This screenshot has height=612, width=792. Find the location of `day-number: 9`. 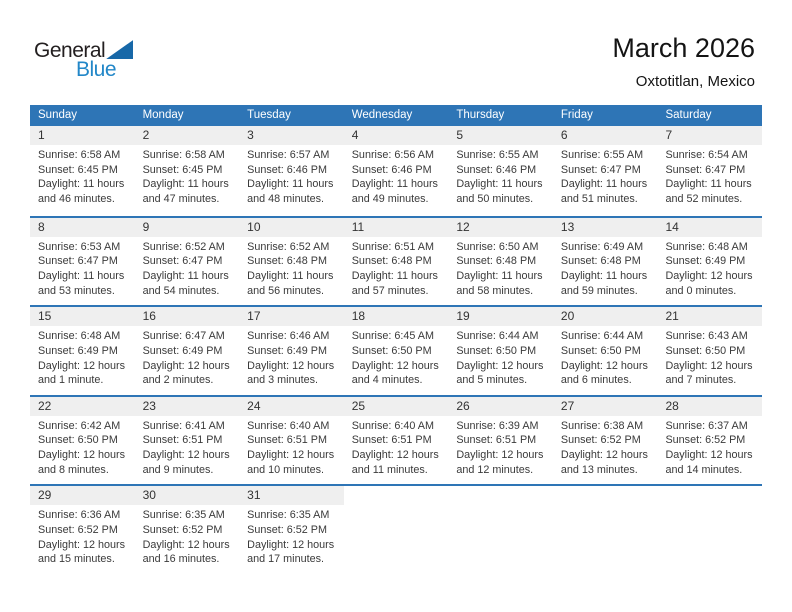

day-number: 9 is located at coordinates (187, 227).